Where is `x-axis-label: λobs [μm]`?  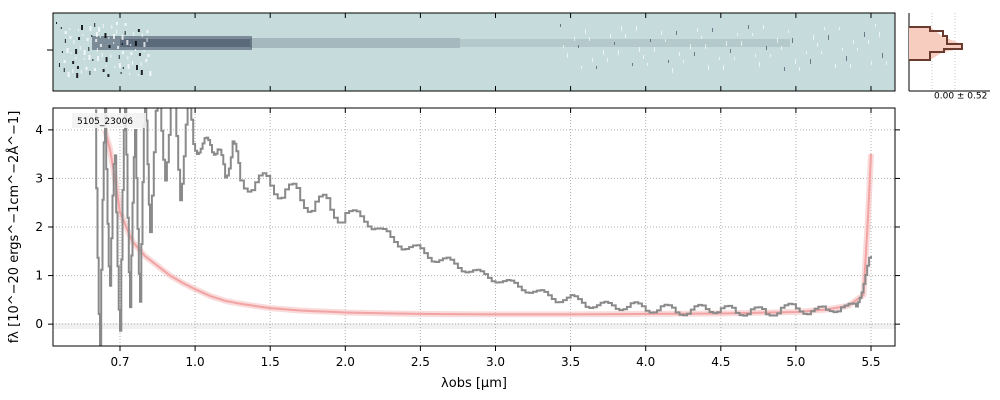
x-axis-label: λobs [μm] is located at coordinates (474, 383).